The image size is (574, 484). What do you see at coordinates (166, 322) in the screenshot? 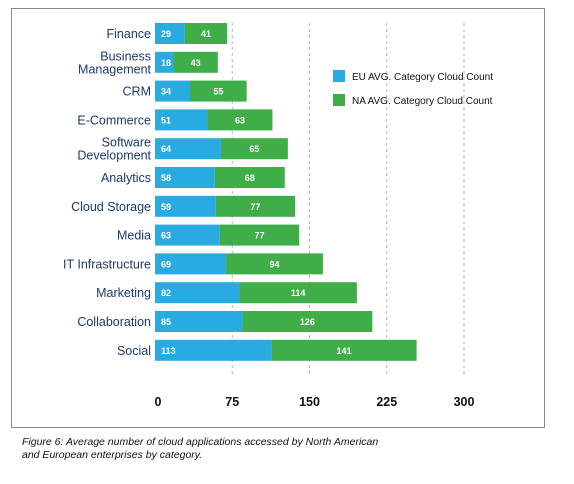
I see `eu-value-label-10: 85` at bounding box center [166, 322].